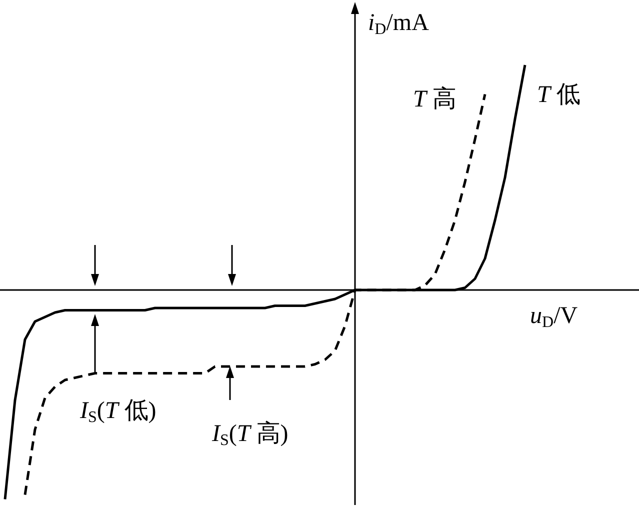 The width and height of the screenshot is (639, 507). I want to click on ylabel: i$_{D}$/mA, so click(398, 24).